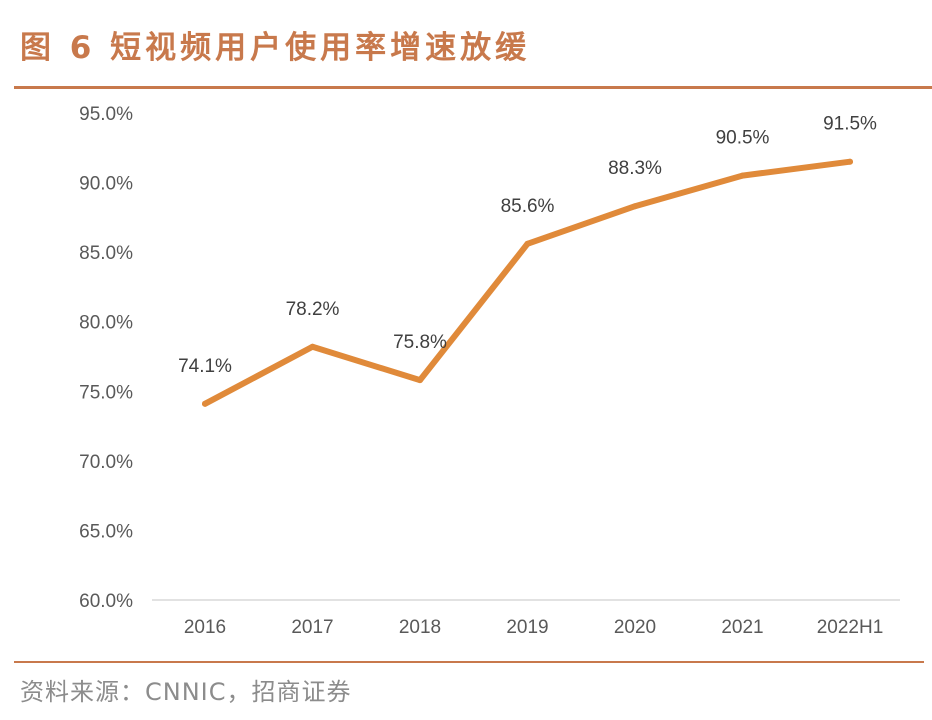 The image size is (932, 720). Describe the element at coordinates (205, 366) in the screenshot. I see `data-label: 74.1%` at that location.